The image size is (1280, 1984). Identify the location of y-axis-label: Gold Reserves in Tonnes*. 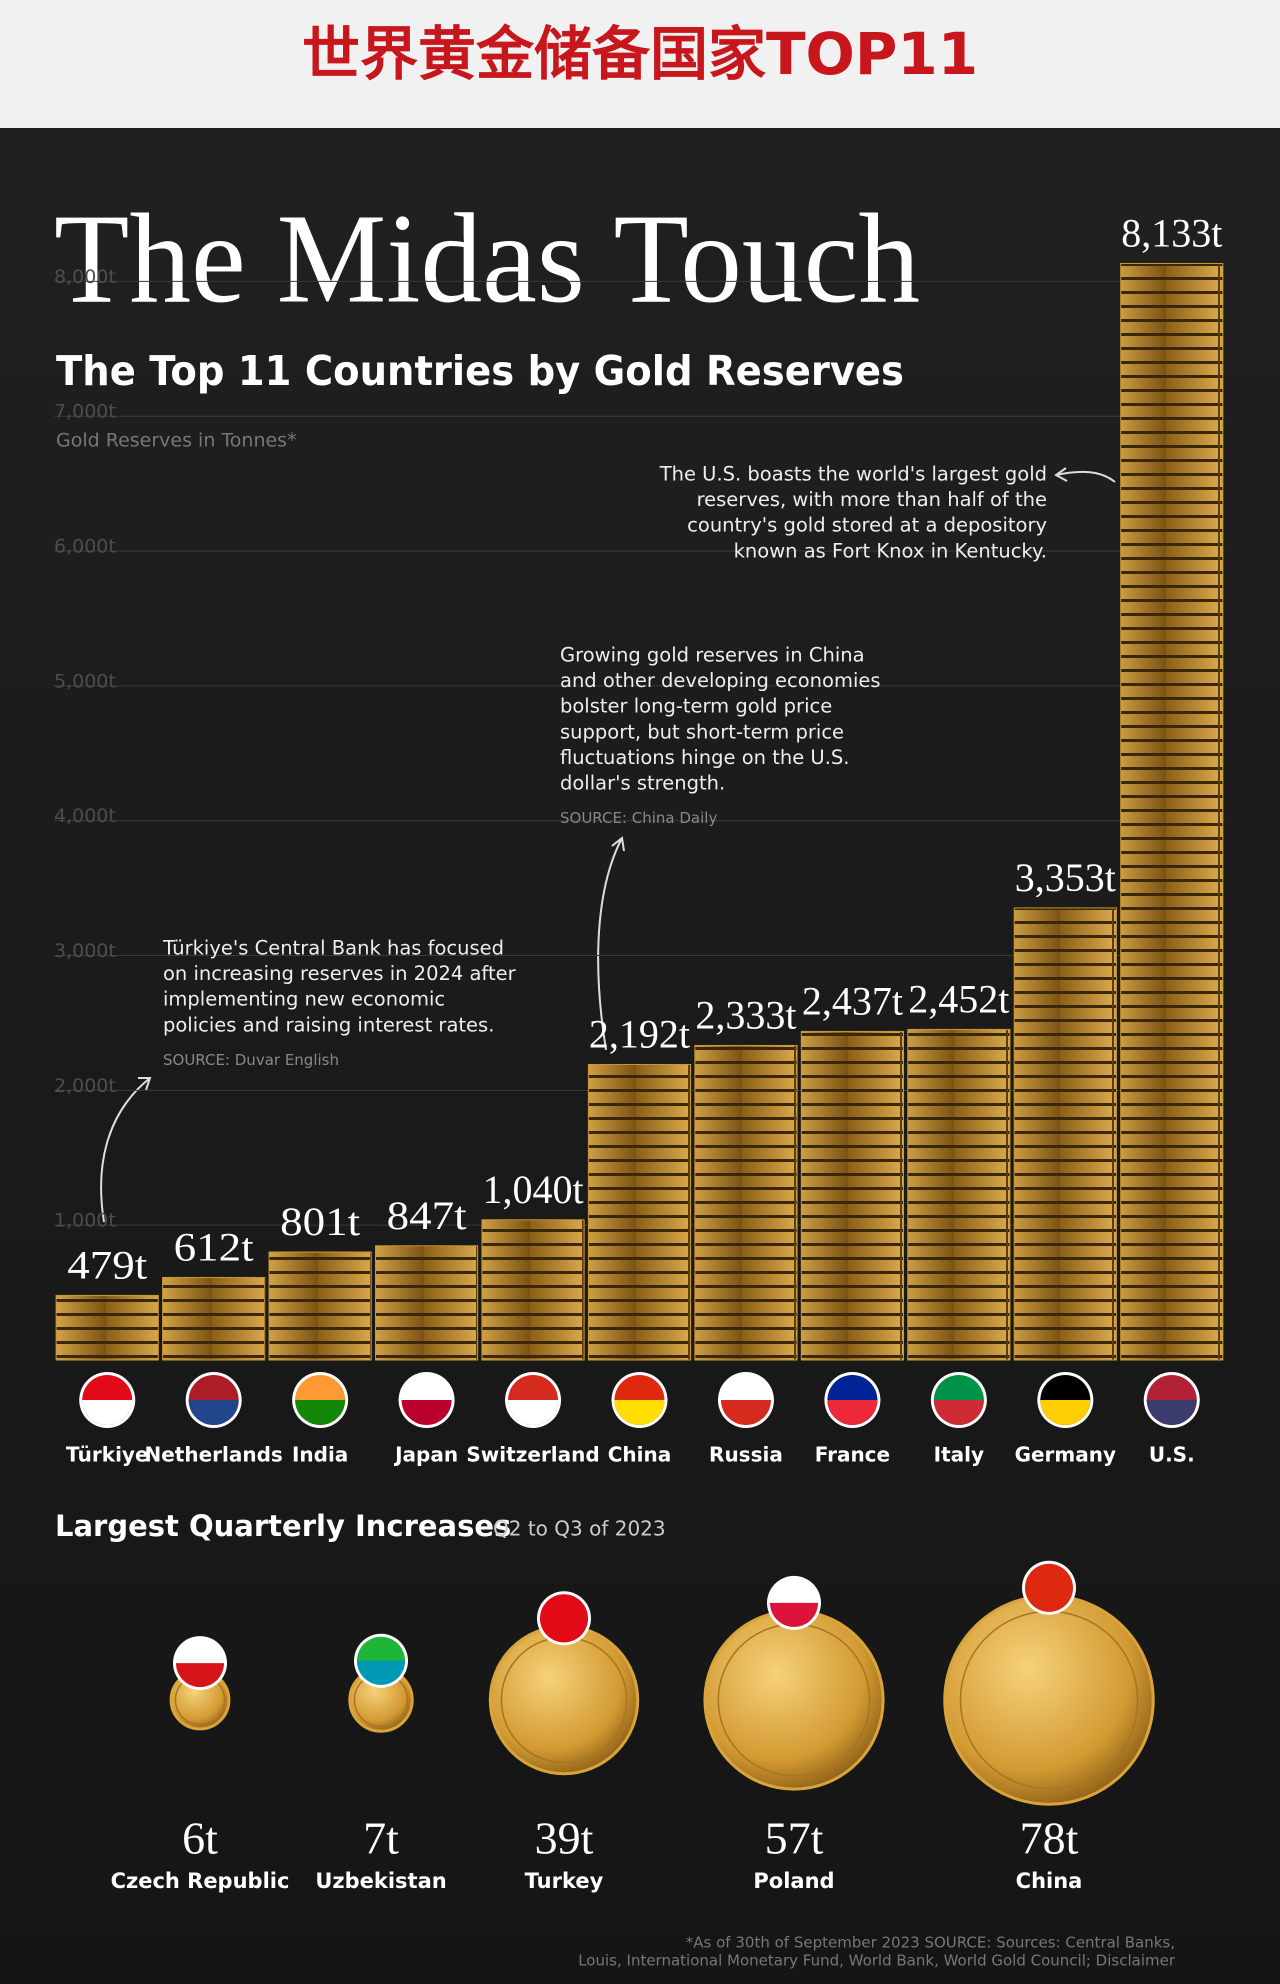
(176, 441).